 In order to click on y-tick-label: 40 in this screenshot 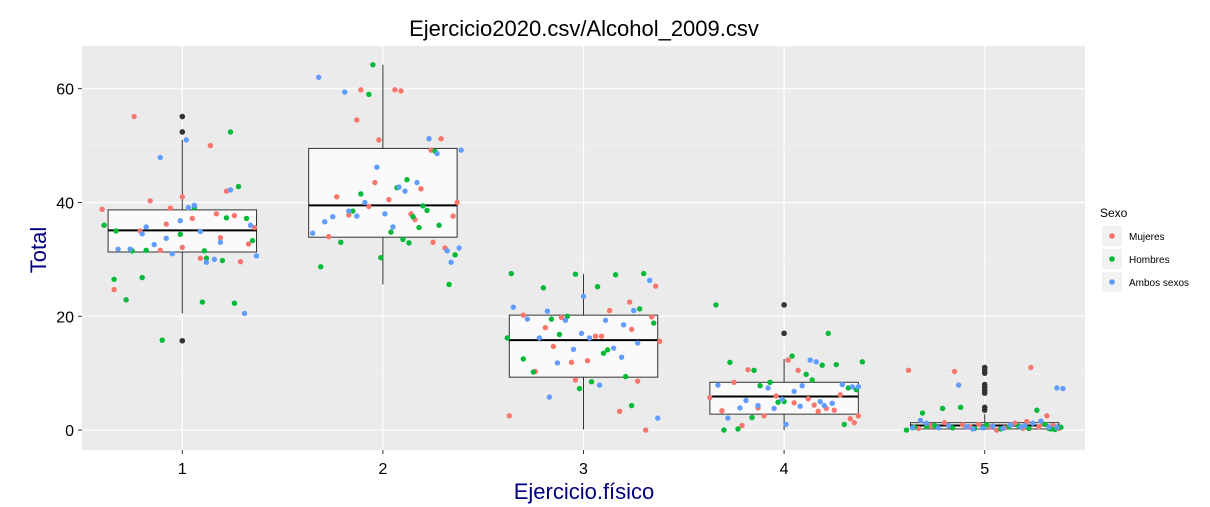, I will do `click(65, 203)`.